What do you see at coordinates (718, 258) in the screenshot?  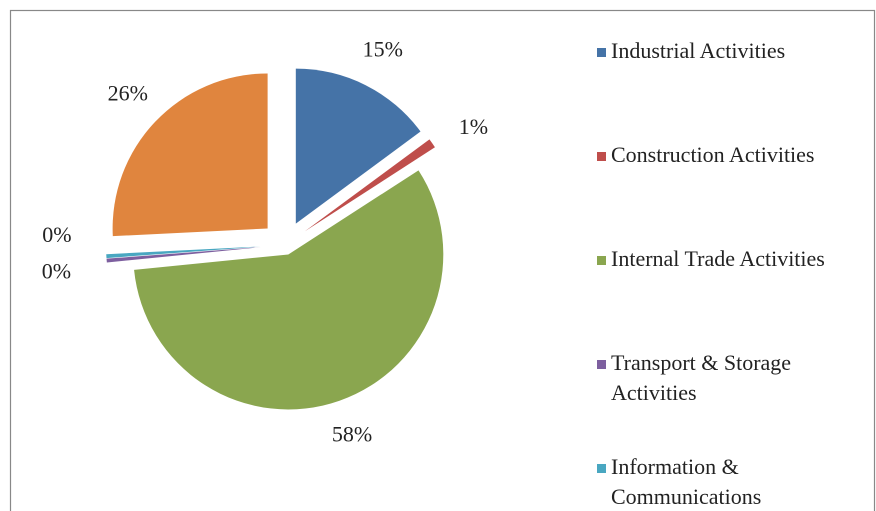 I see `legend-label: Internal Trade Activities` at bounding box center [718, 258].